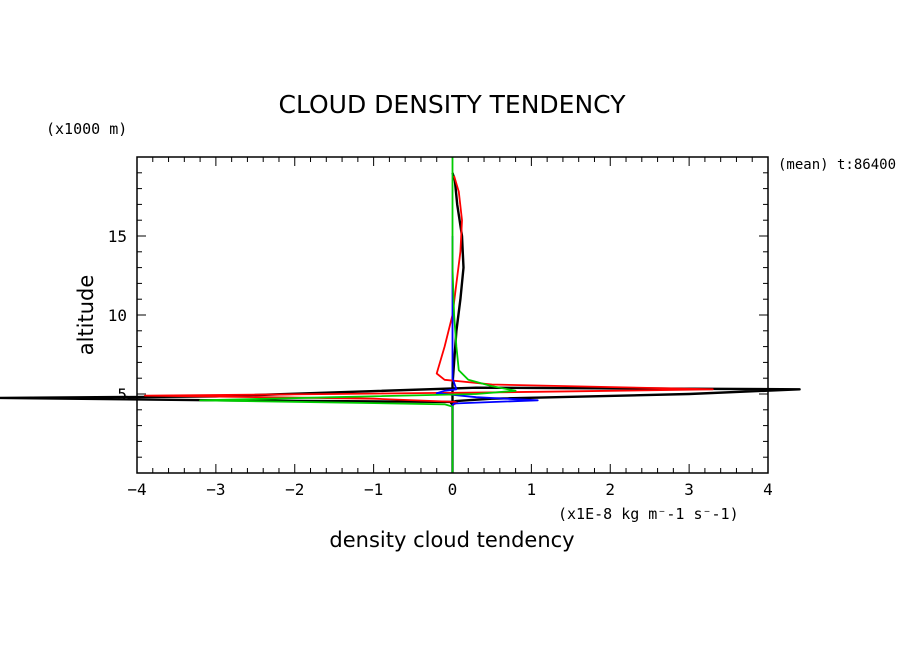 The height and width of the screenshot is (654, 904). What do you see at coordinates (122, 394) in the screenshot?
I see `y-tick-label: 5` at bounding box center [122, 394].